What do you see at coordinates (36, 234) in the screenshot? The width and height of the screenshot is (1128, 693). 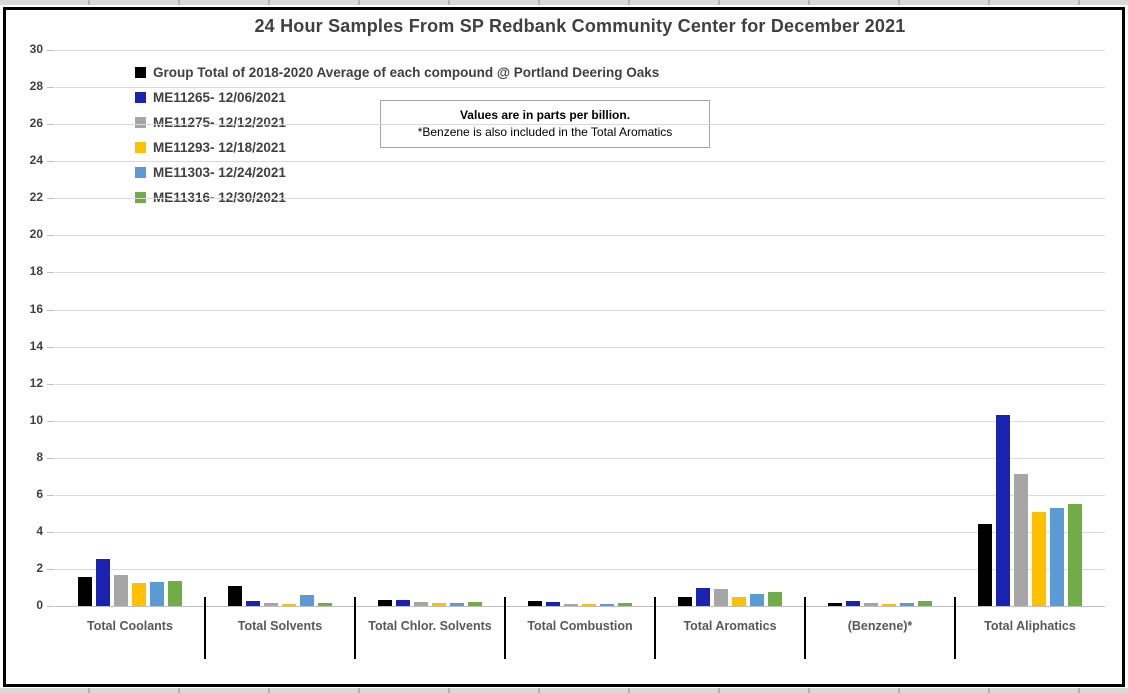 I see `y-axis-label: 20` at bounding box center [36, 234].